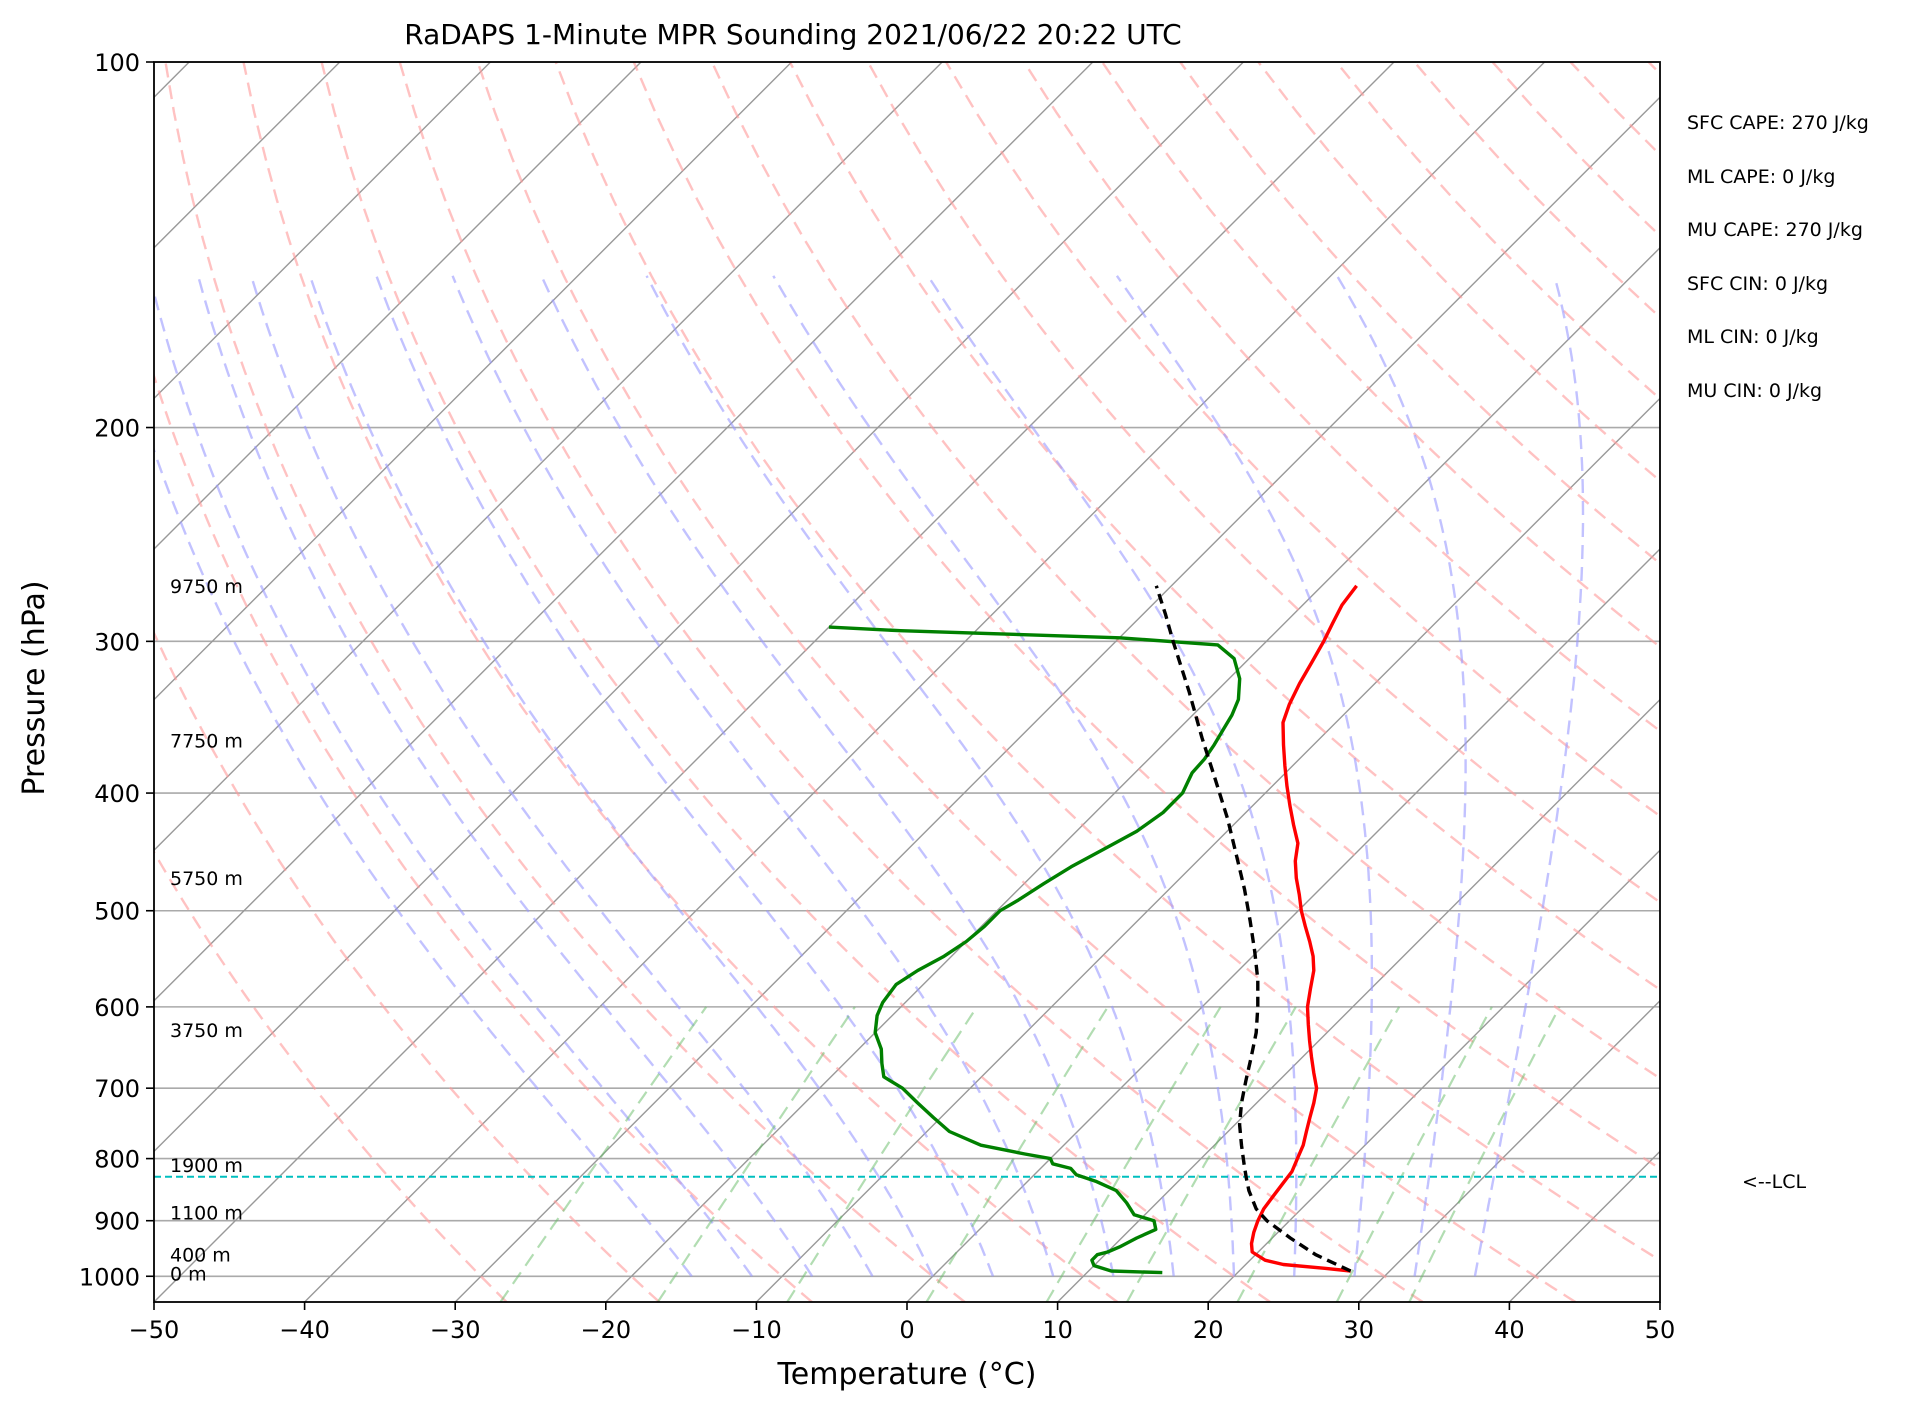  I want to click on x-axis-label: Temperature (°C), so click(907, 1374).